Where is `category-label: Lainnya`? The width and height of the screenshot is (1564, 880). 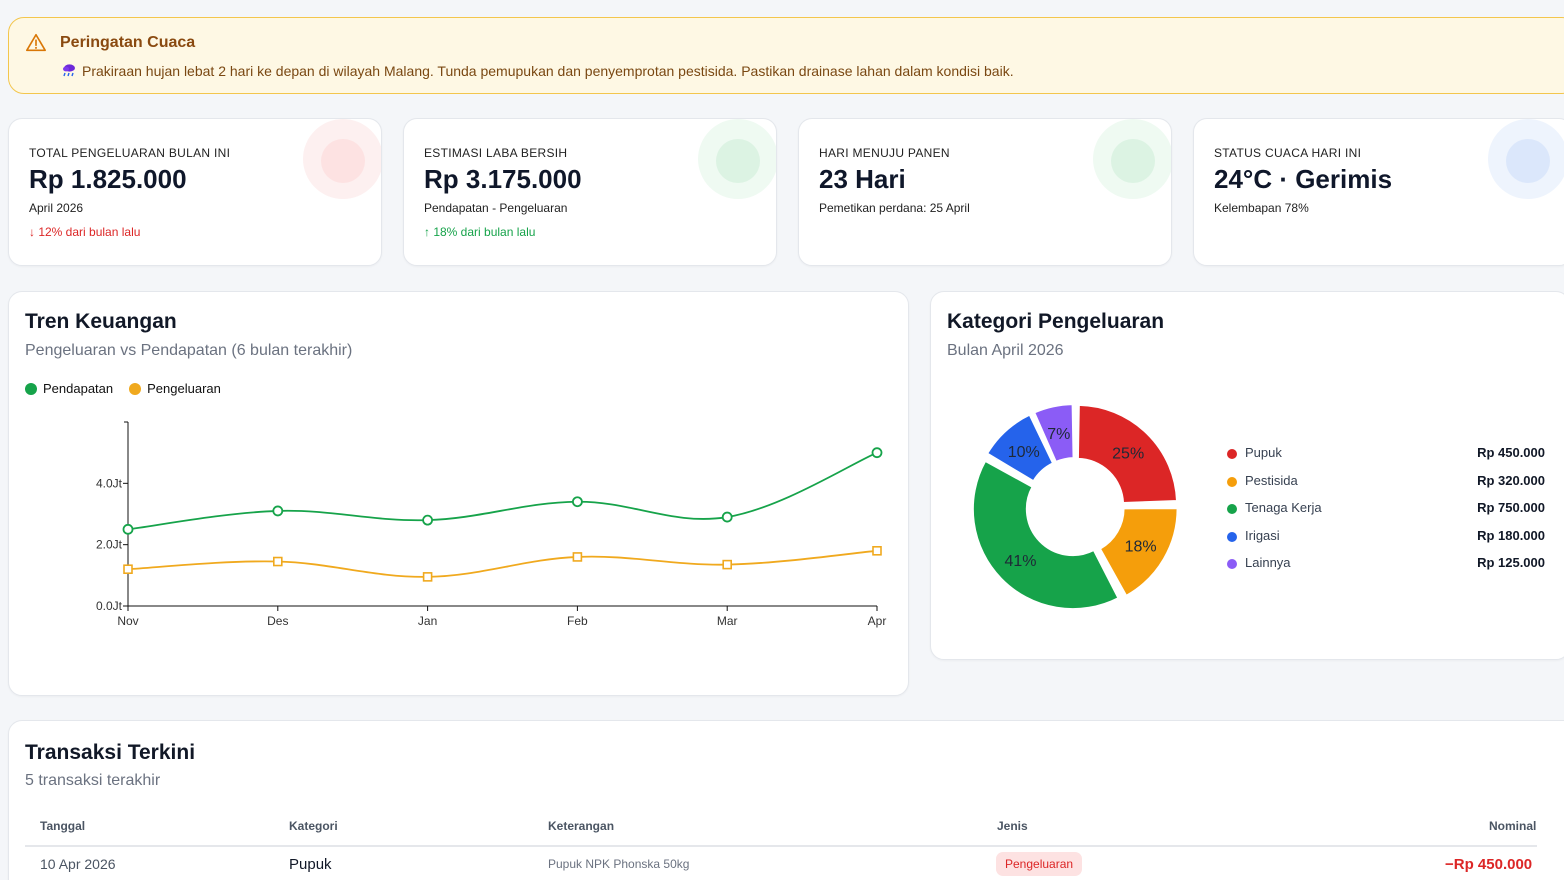 category-label: Lainnya is located at coordinates (1268, 563).